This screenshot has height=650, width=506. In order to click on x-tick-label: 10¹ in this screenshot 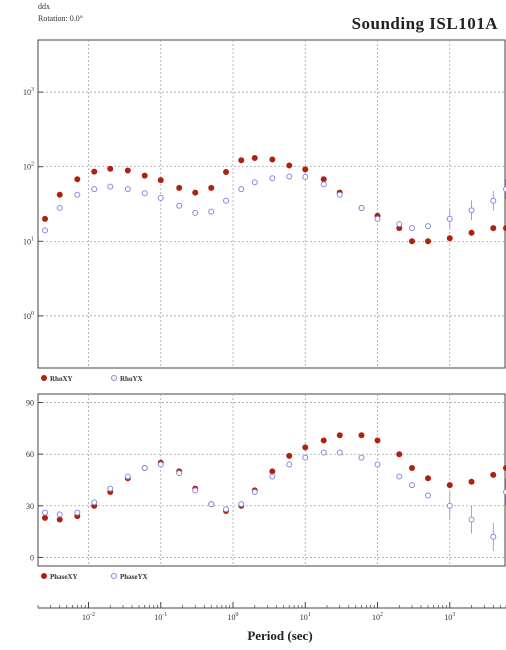, I will do `click(305, 617)`.